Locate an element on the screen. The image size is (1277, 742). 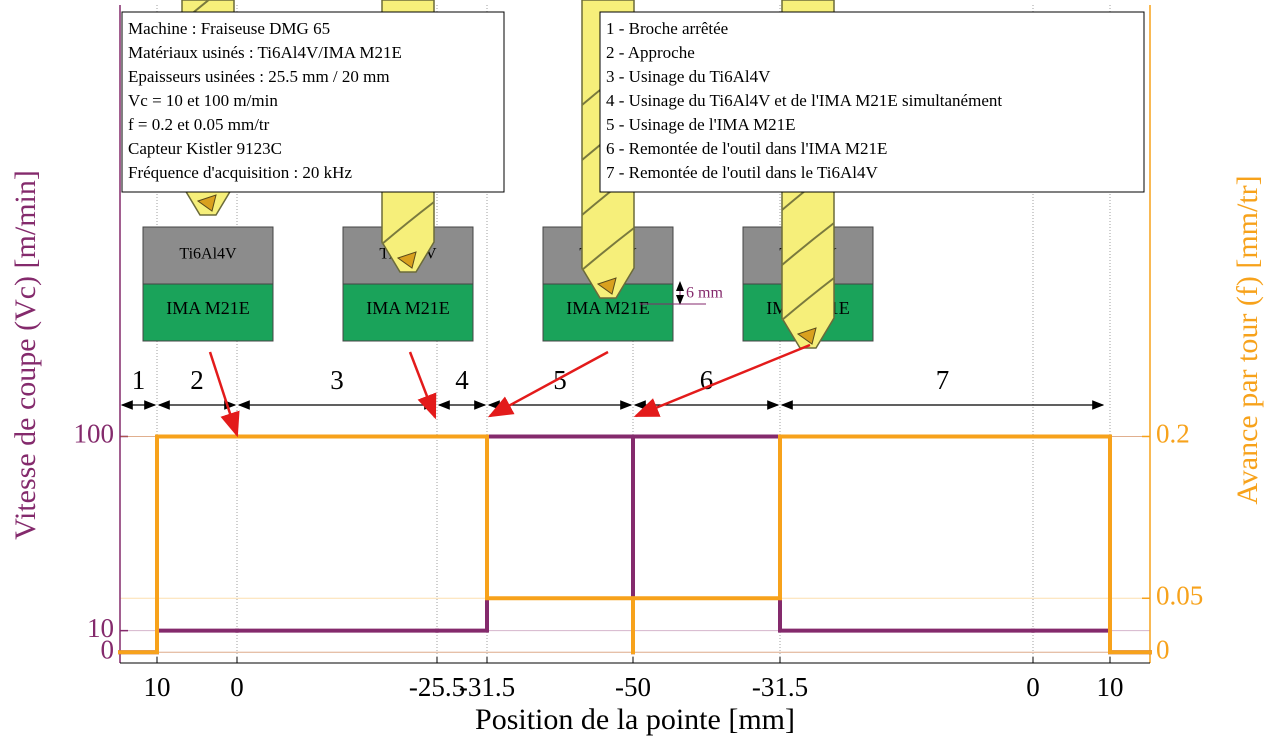
workpiece-top-label: Ti6Al4V is located at coordinates (208, 254).